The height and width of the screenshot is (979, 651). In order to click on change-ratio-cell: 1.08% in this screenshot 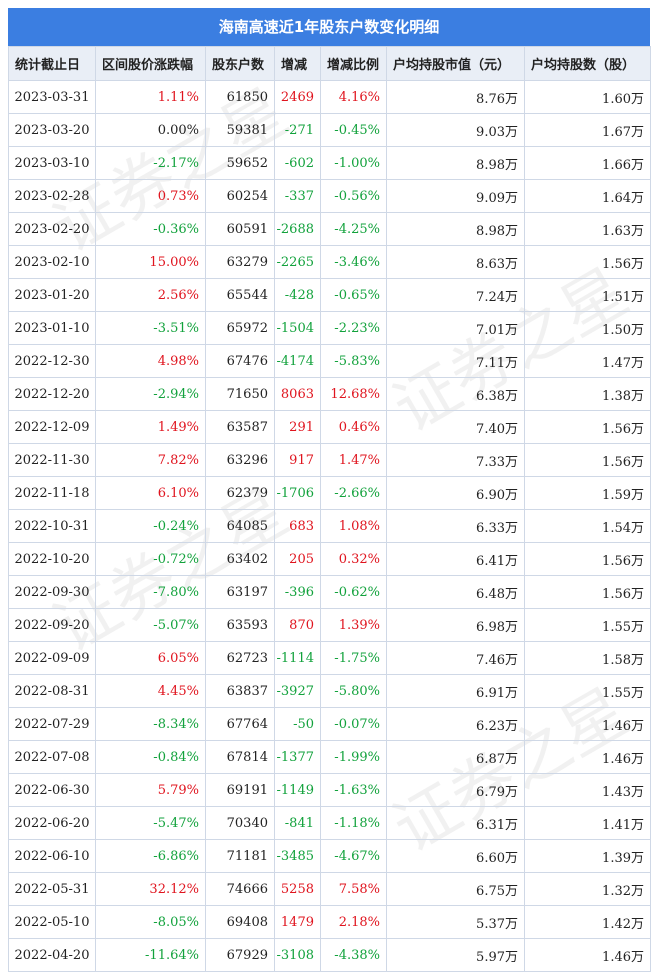, I will do `click(353, 526)`.